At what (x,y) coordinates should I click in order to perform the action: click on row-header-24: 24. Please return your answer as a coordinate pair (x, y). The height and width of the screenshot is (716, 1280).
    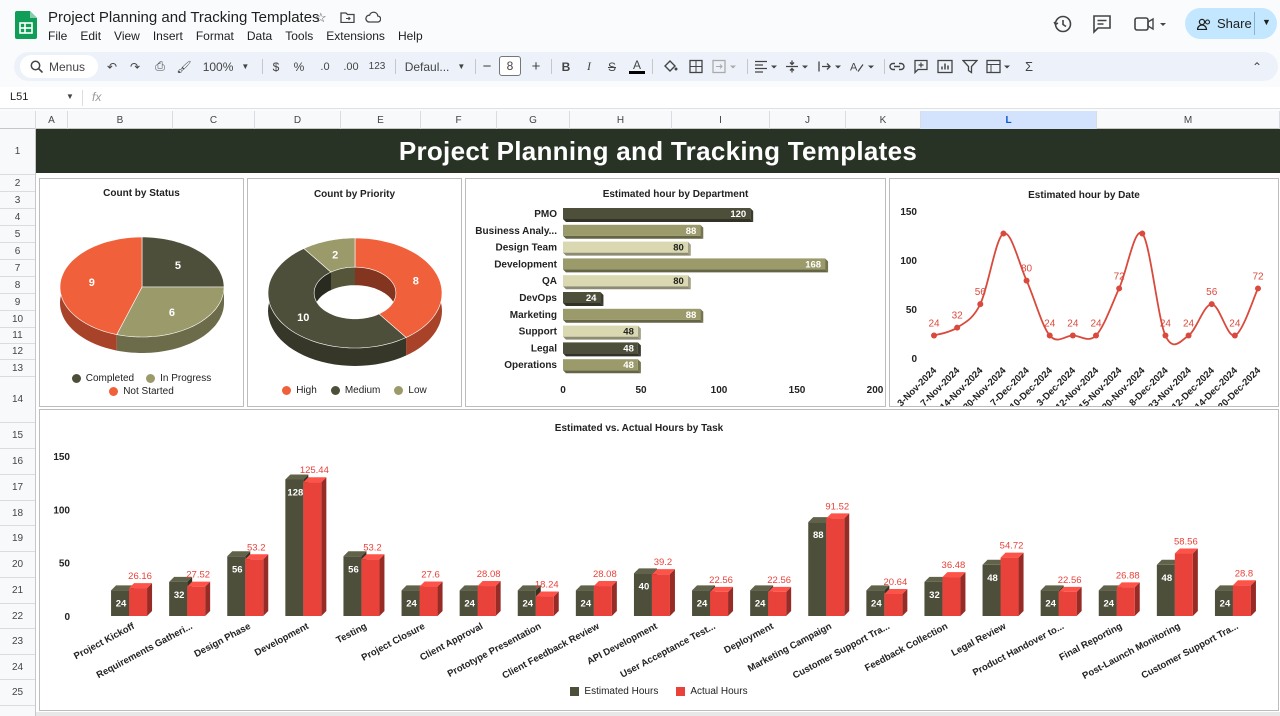
    Looking at the image, I should click on (17, 667).